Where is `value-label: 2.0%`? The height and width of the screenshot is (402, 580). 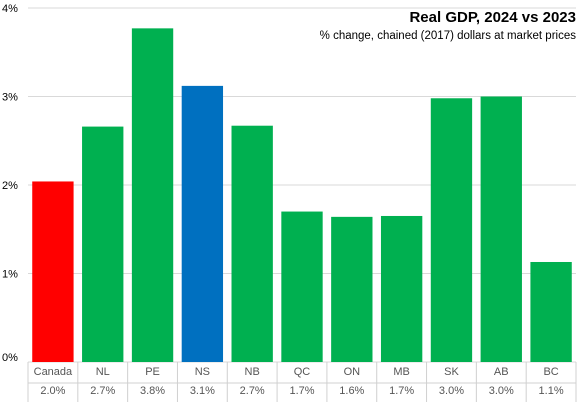 value-label: 2.0% is located at coordinates (52, 391).